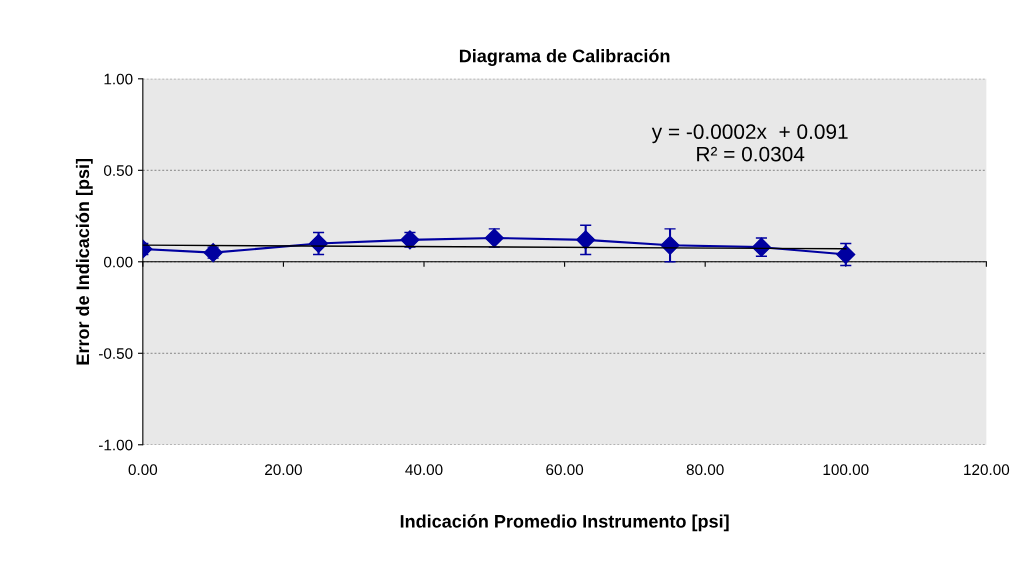 The image size is (1035, 563). Describe the element at coordinates (143, 470) in the screenshot. I see `x-tick-label: 0.00` at that location.